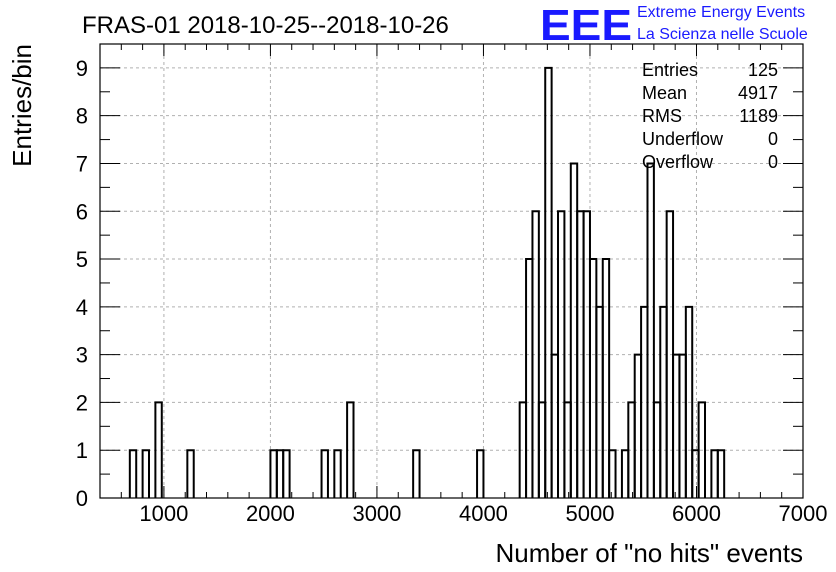  Describe the element at coordinates (22, 105) in the screenshot. I see `y-axis-label: Entries/bin` at that location.